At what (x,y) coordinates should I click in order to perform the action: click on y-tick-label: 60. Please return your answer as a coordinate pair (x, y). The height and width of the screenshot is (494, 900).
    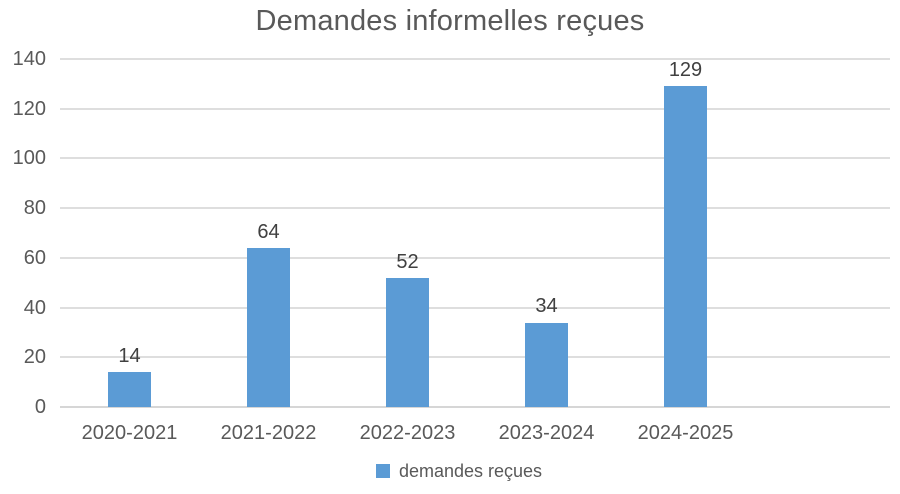
    Looking at the image, I should click on (34, 257).